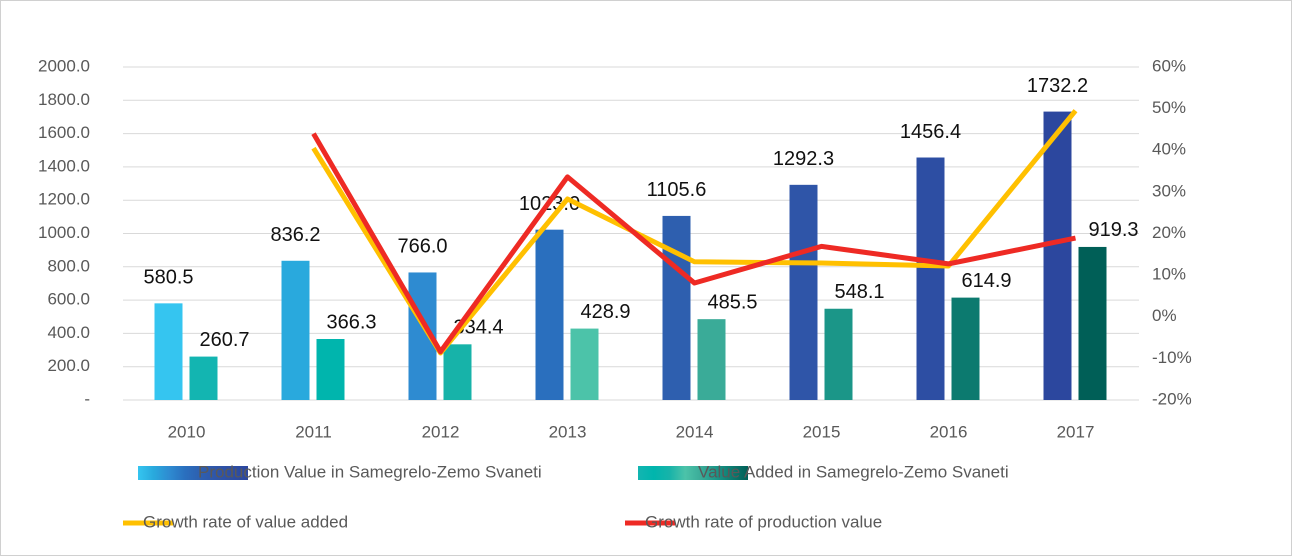  I want to click on y2-tick-label: 30%, so click(1169, 190).